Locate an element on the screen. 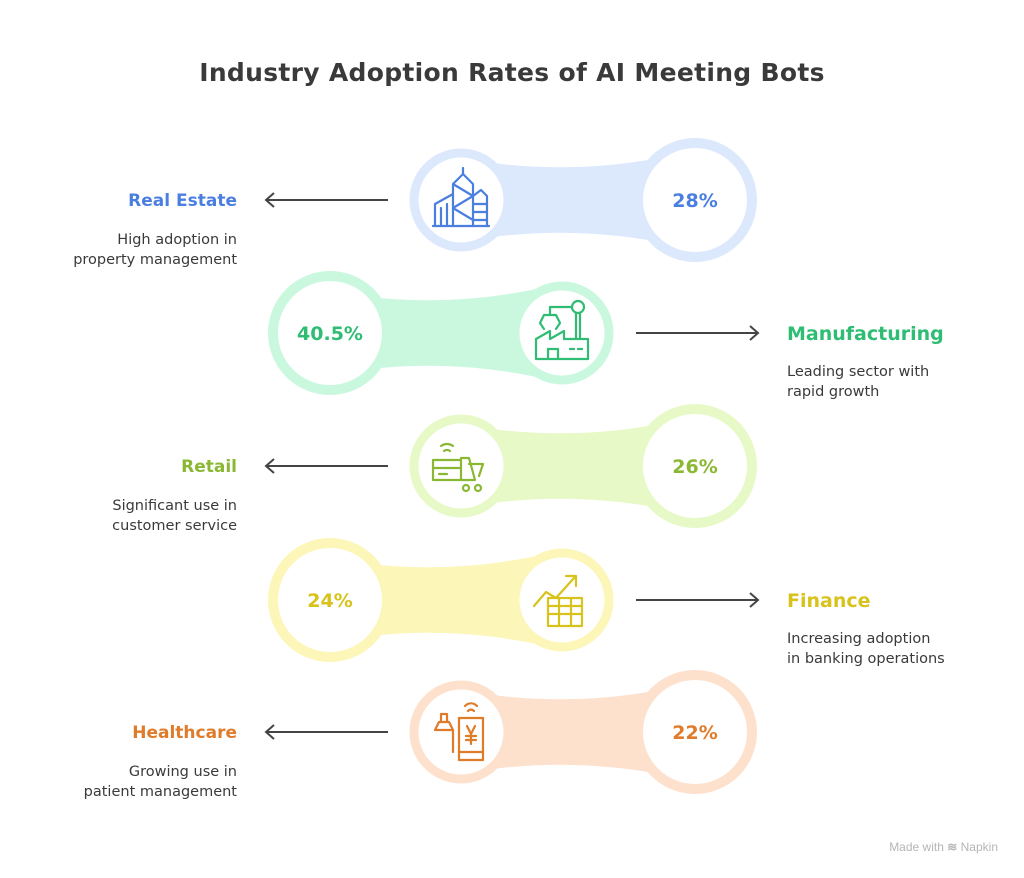 This screenshot has height=878, width=1024. industry-description: patient management is located at coordinates (161, 792).